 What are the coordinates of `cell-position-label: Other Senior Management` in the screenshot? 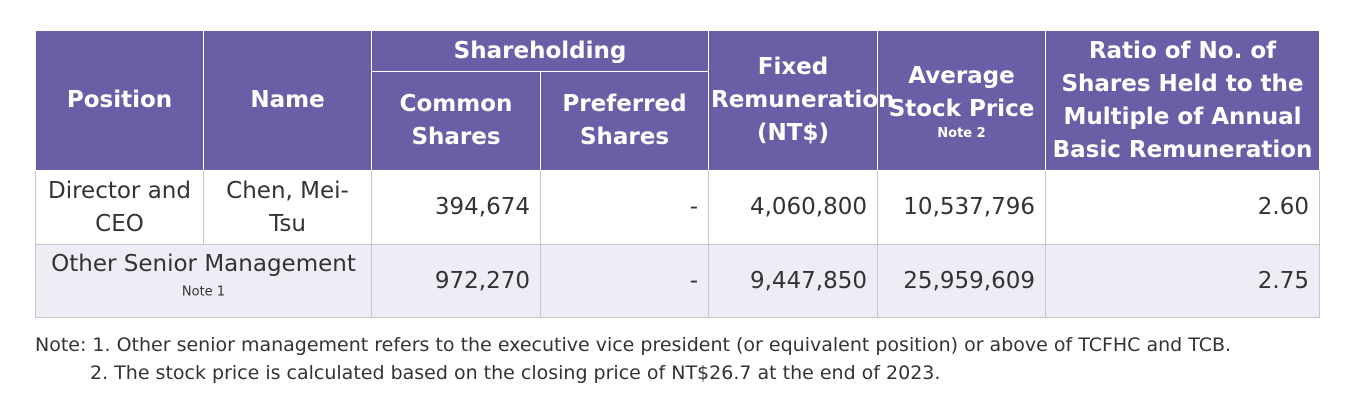 It's located at (203, 264).